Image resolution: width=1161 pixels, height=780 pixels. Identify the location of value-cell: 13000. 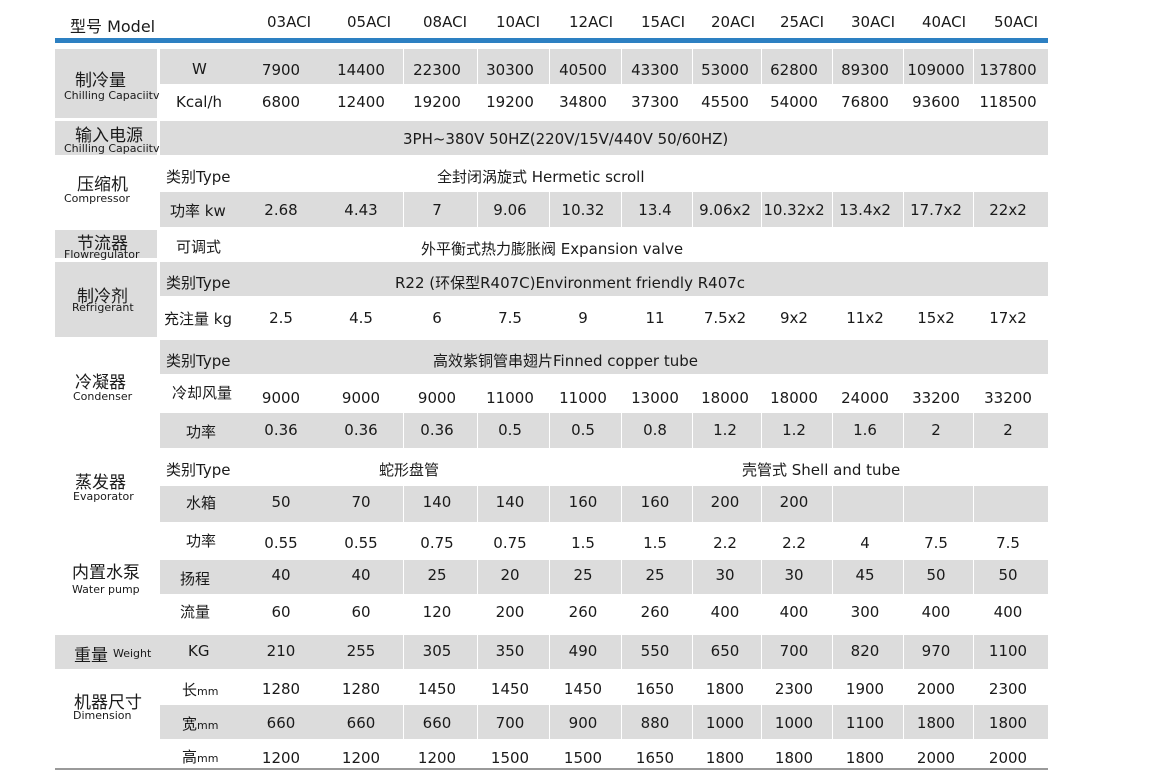
(655, 398).